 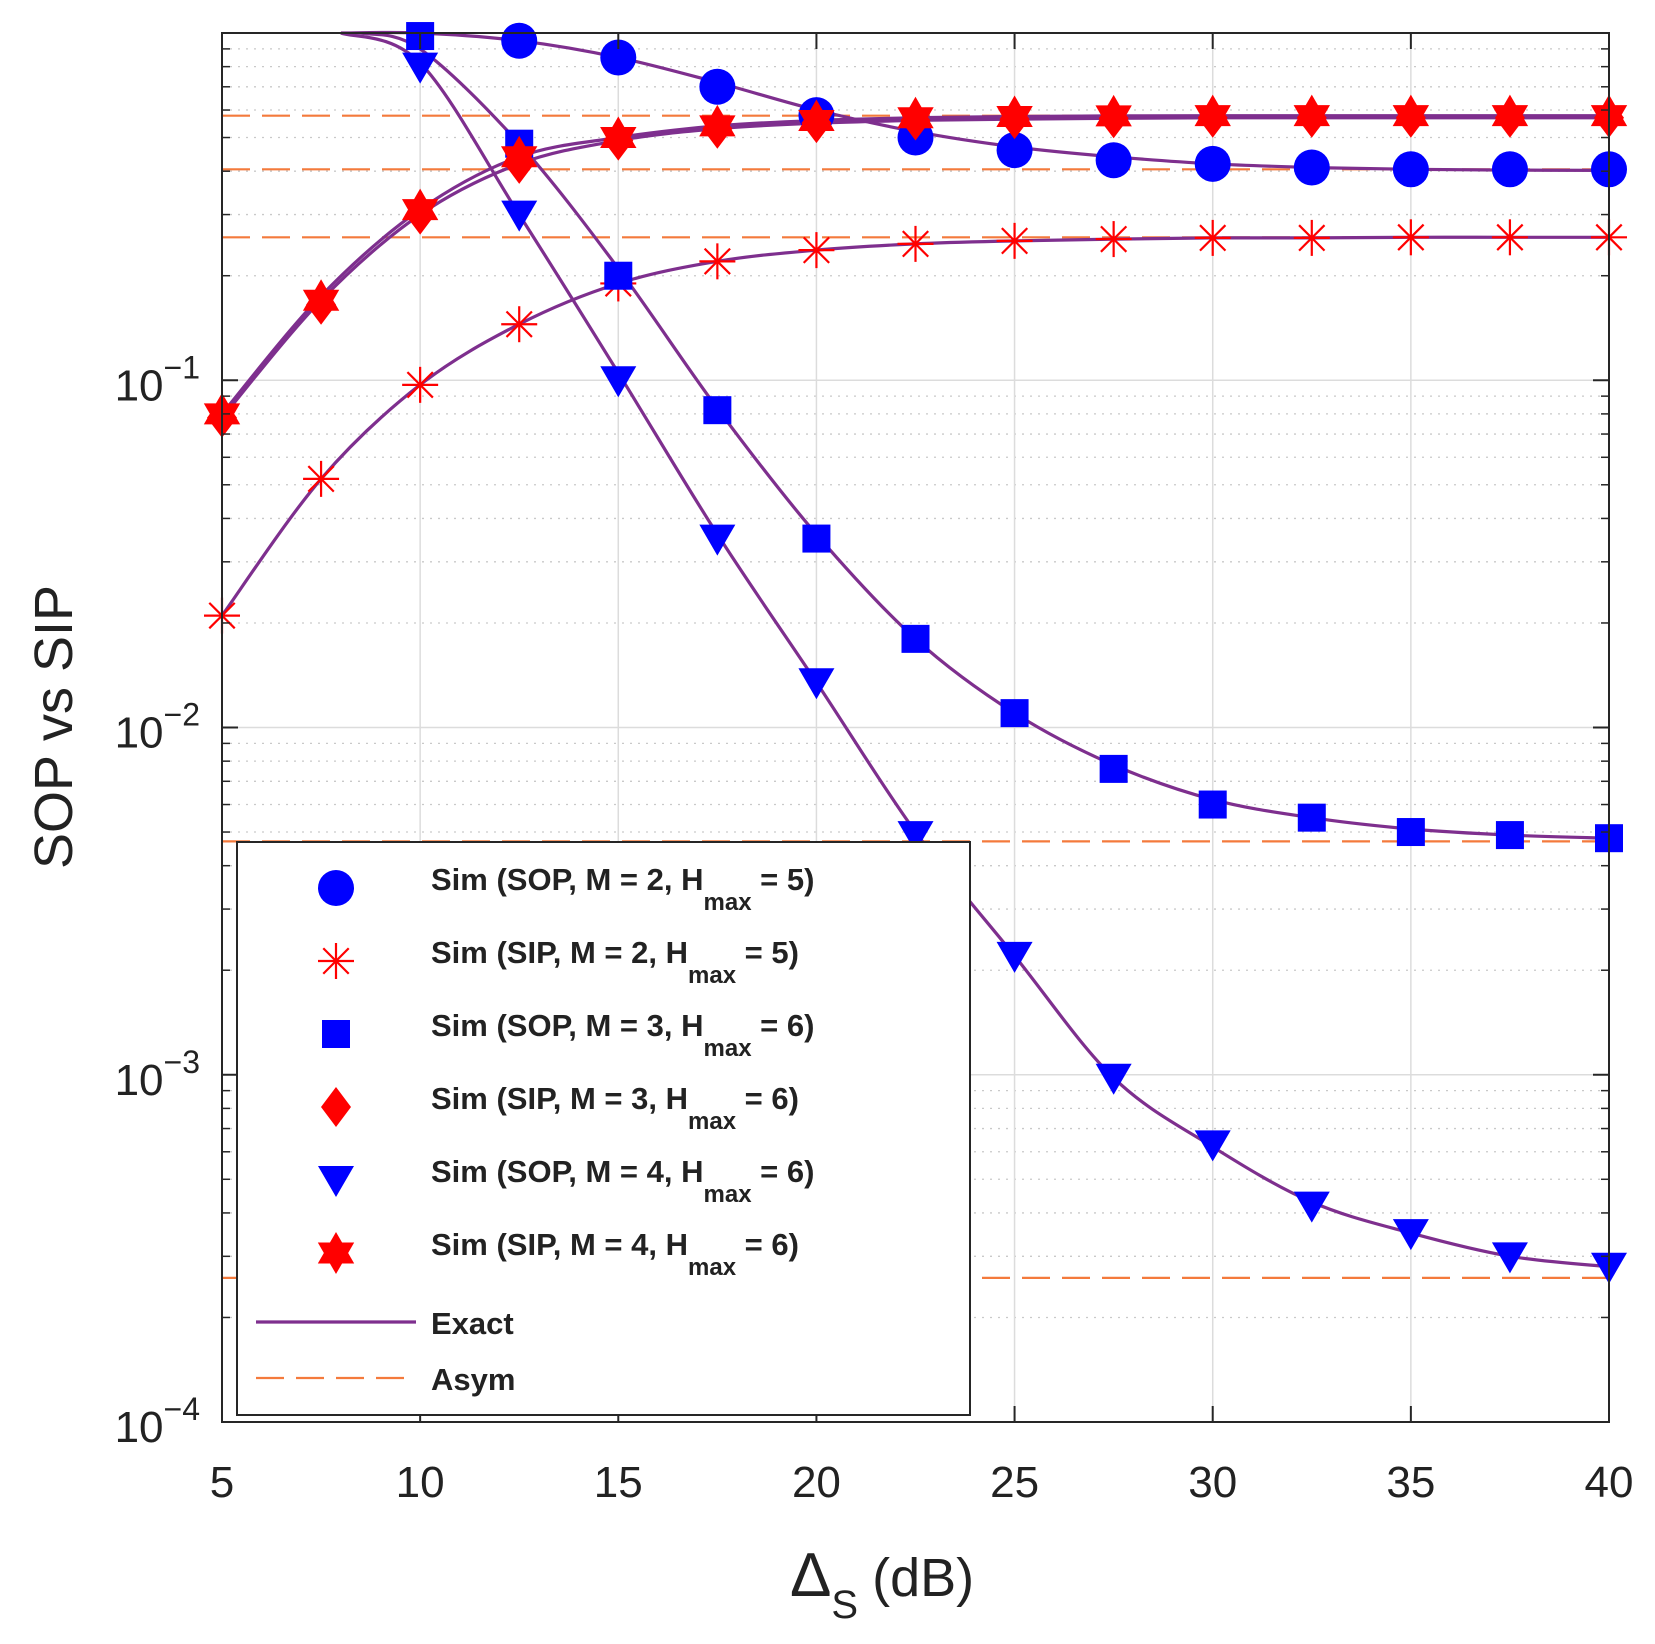 What do you see at coordinates (1212, 1482) in the screenshot?
I see `x-tick-label: 30` at bounding box center [1212, 1482].